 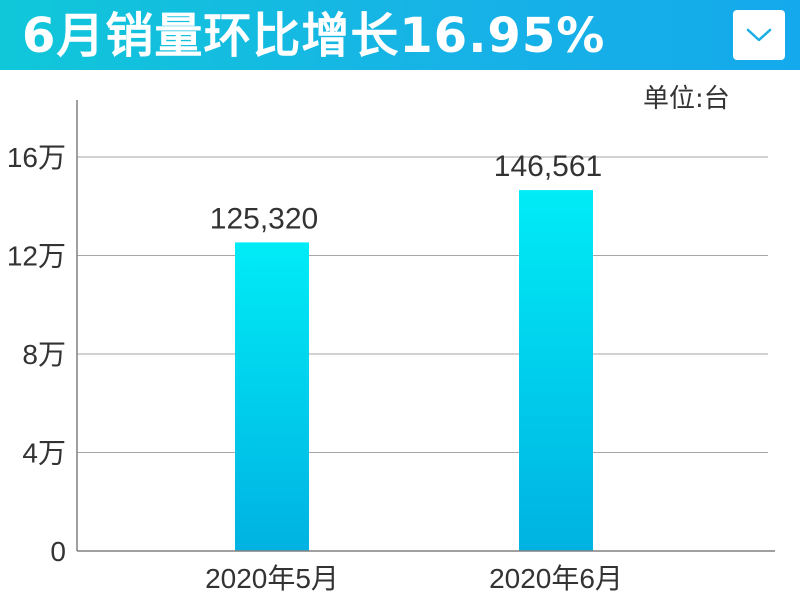 What do you see at coordinates (44, 354) in the screenshot?
I see `y-tick-label: 8万` at bounding box center [44, 354].